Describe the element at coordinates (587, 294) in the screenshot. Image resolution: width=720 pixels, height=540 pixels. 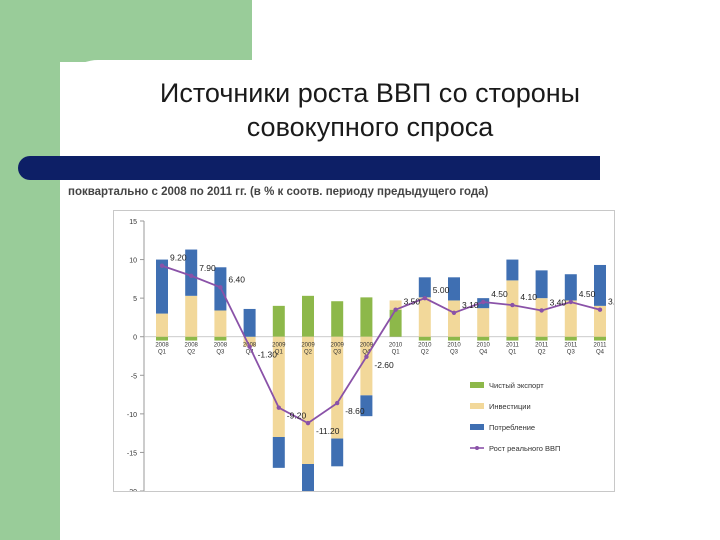
I see `data-label: 4.50` at that location.